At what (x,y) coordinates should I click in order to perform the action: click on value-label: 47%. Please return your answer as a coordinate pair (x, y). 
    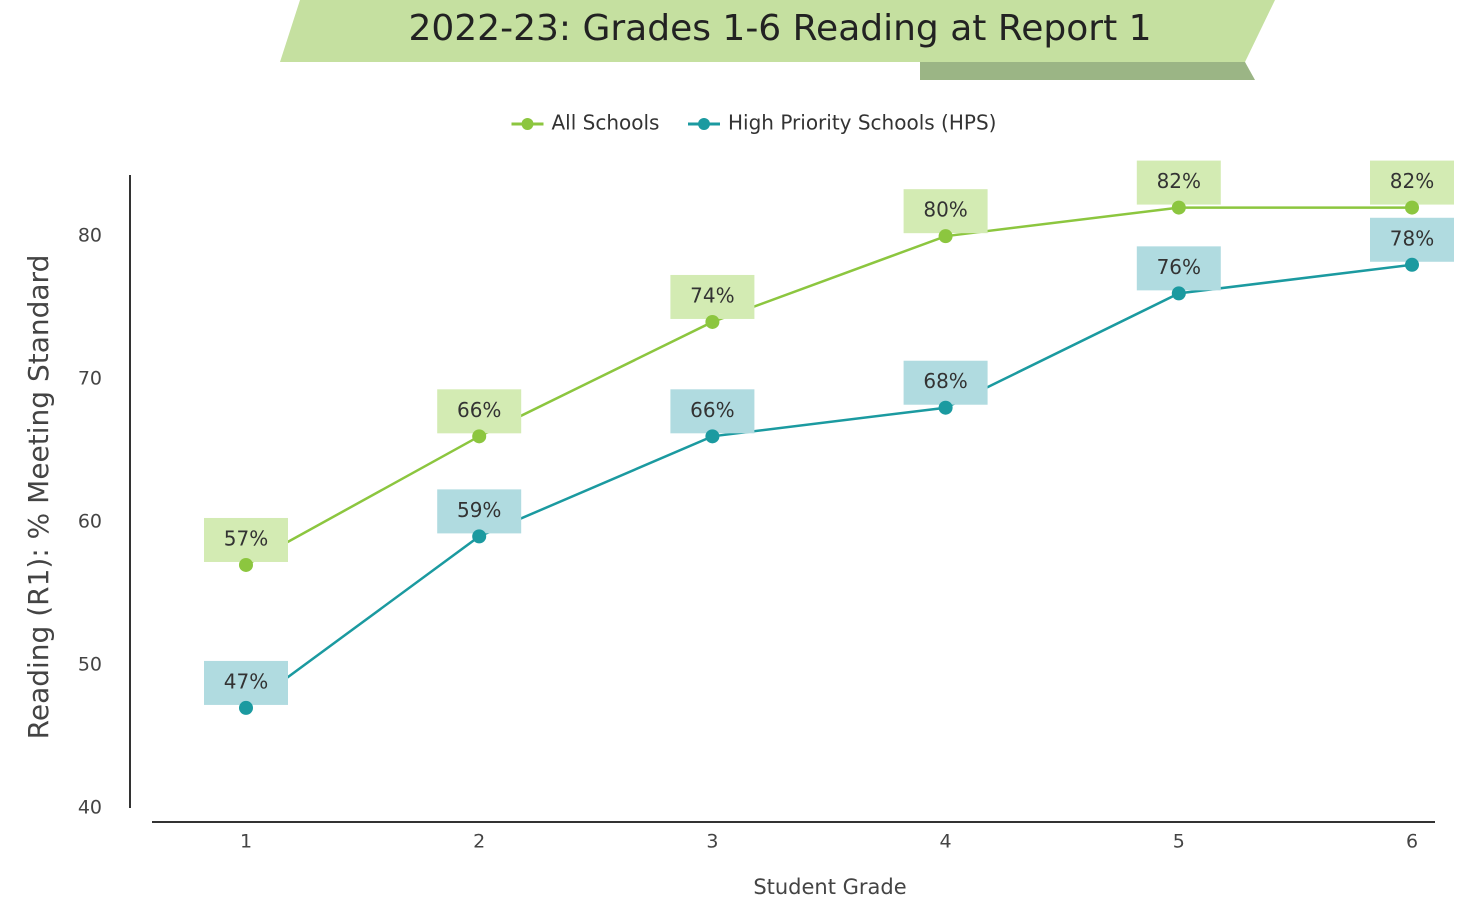
    Looking at the image, I should click on (246, 681).